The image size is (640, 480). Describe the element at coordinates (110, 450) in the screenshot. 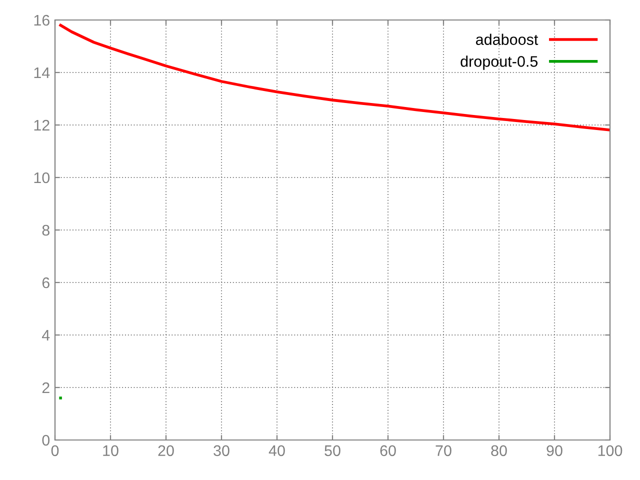

I see `x-tick-label: 10` at that location.